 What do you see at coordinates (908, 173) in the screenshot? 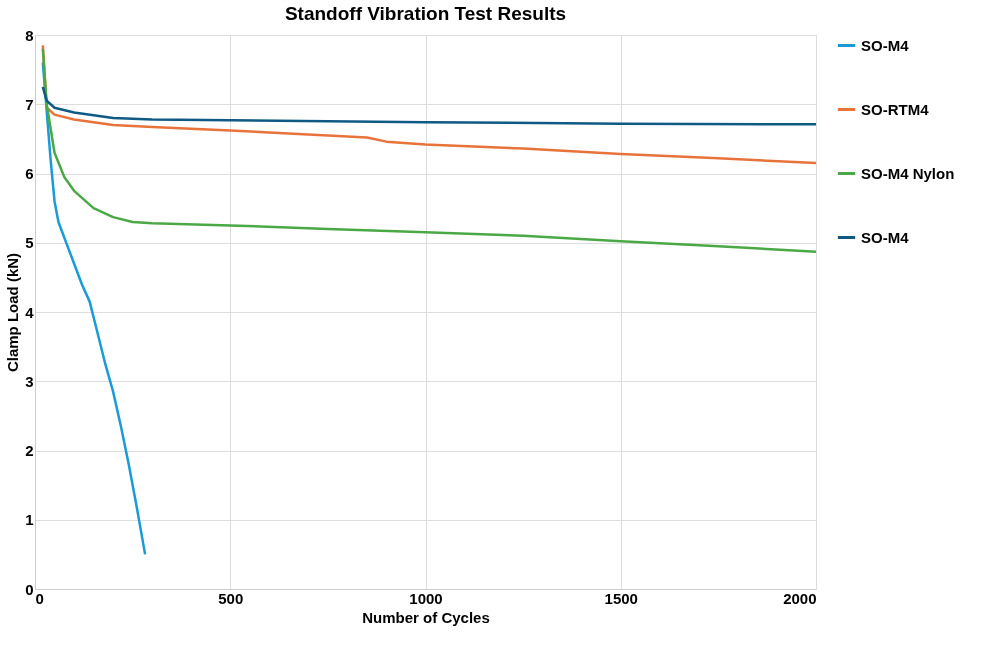
I see `legend-label: SO-M4 Nylon` at bounding box center [908, 173].